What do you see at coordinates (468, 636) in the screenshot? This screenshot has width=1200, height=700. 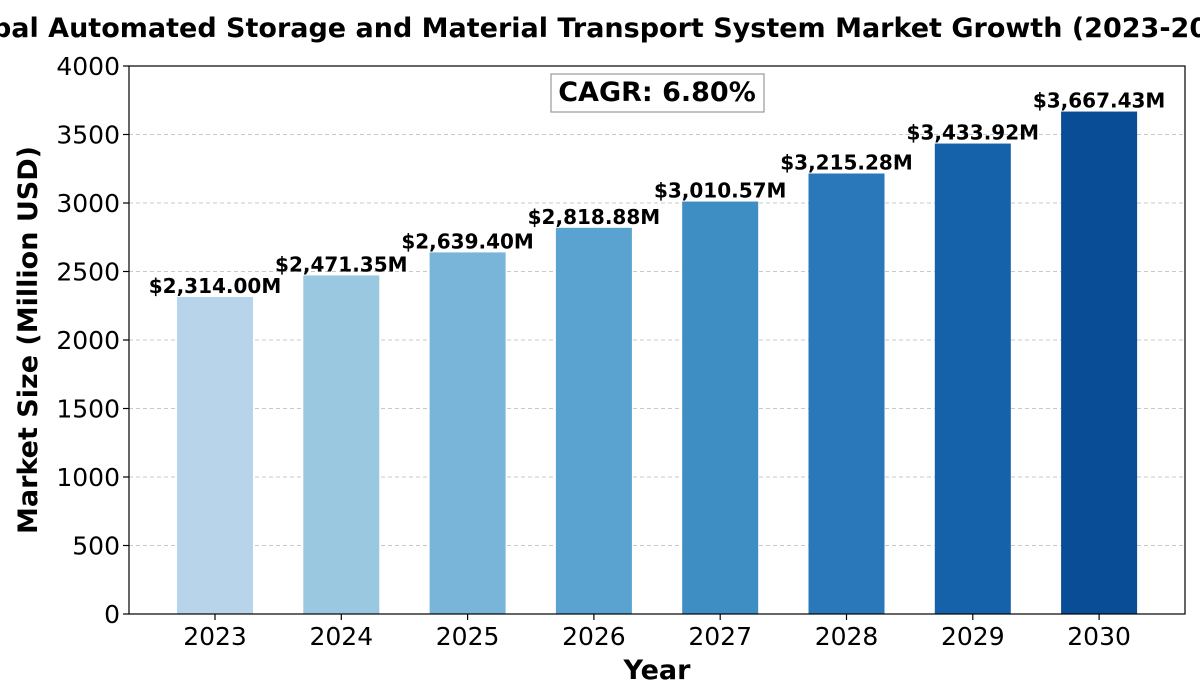 I see `x-tick-label: 2025` at bounding box center [468, 636].